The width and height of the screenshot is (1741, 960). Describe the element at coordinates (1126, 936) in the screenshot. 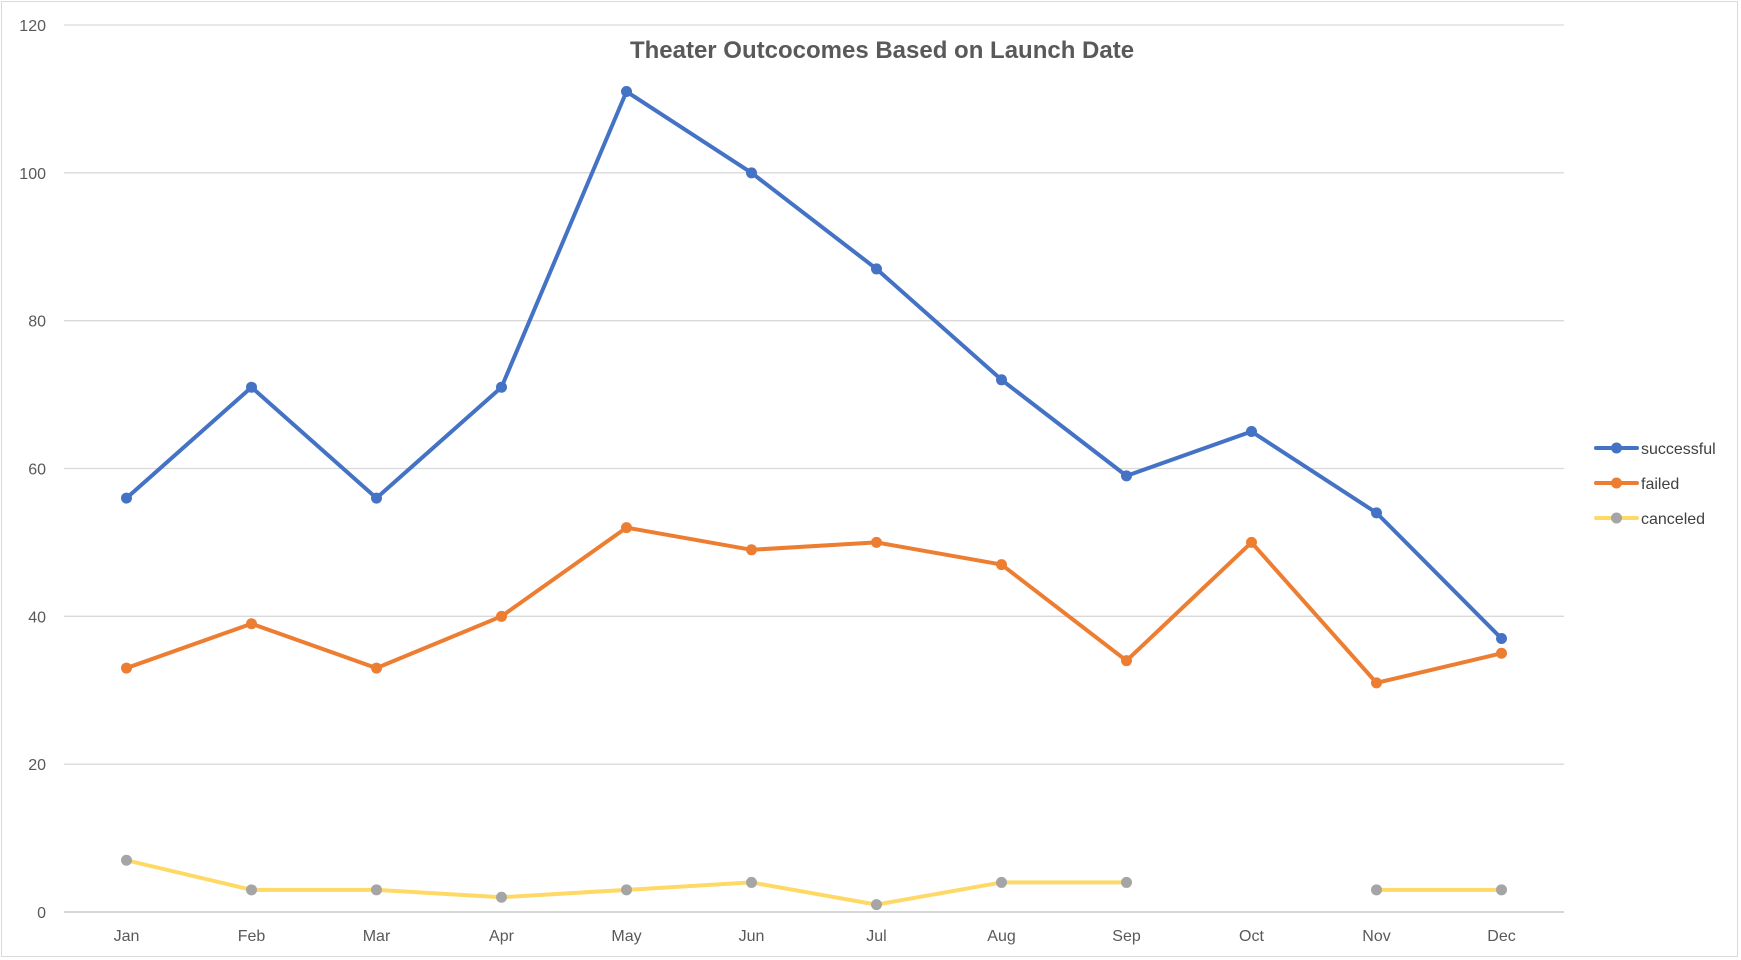

I see `x-tick-label: Sep` at that location.